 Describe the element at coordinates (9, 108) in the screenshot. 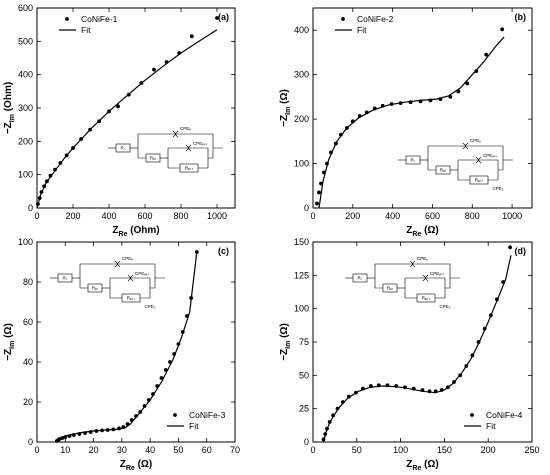

I see `y-axis-label: −ZIm (Ohm)` at that location.